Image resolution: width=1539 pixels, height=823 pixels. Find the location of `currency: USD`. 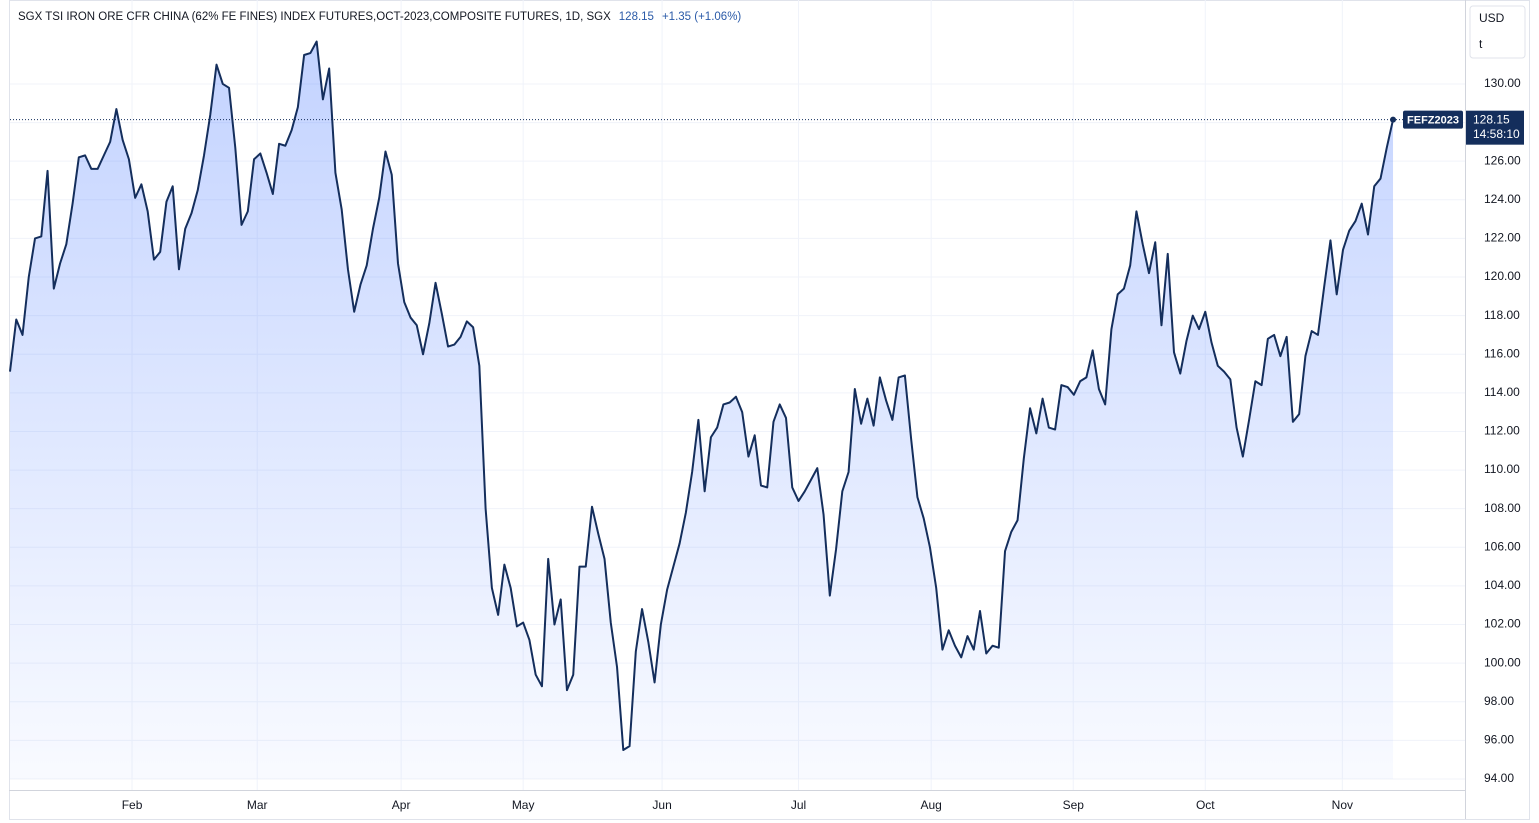

currency: USD is located at coordinates (1492, 18).